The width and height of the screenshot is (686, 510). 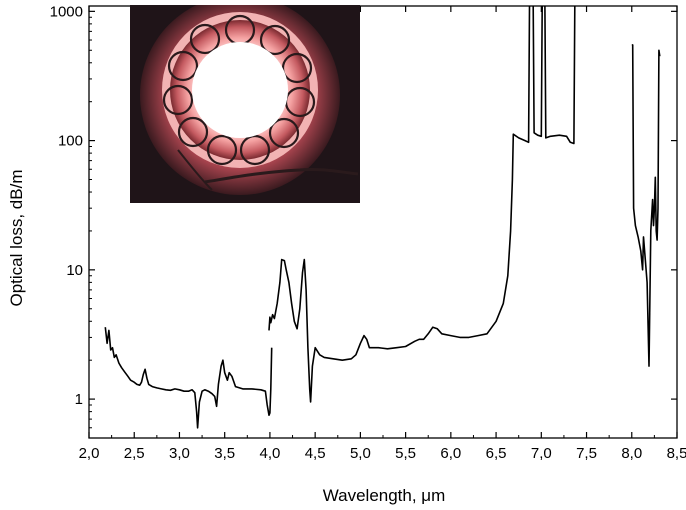 I want to click on inset-photo, so click(x=245, y=104).